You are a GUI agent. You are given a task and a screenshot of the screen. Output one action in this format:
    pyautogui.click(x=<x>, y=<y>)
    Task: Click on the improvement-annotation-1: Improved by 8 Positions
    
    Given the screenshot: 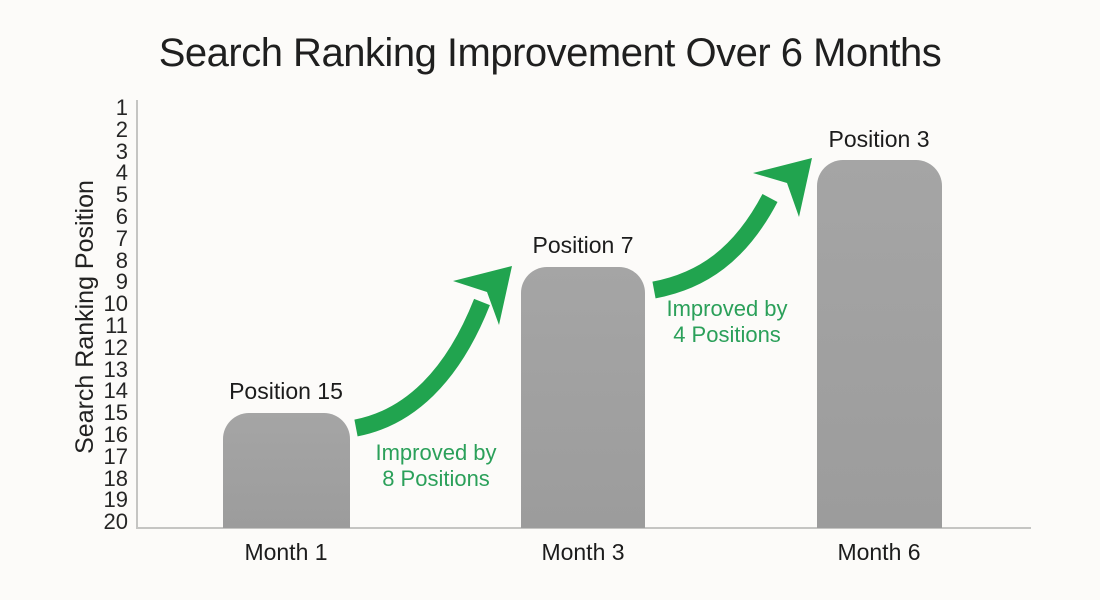 What is the action you would take?
    pyautogui.click(x=436, y=466)
    